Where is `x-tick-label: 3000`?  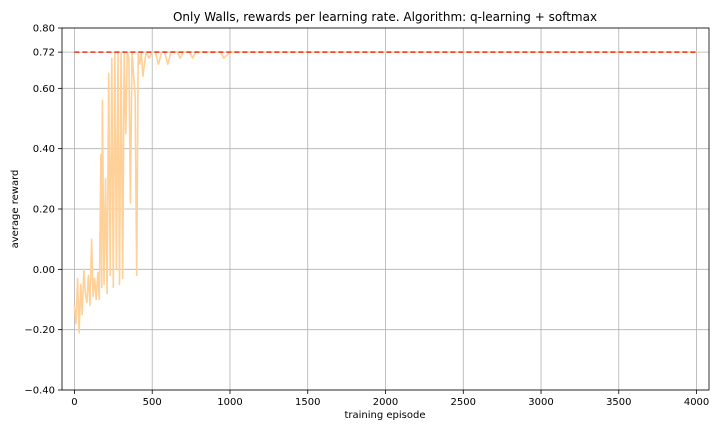 x-tick-label: 3000 is located at coordinates (540, 402).